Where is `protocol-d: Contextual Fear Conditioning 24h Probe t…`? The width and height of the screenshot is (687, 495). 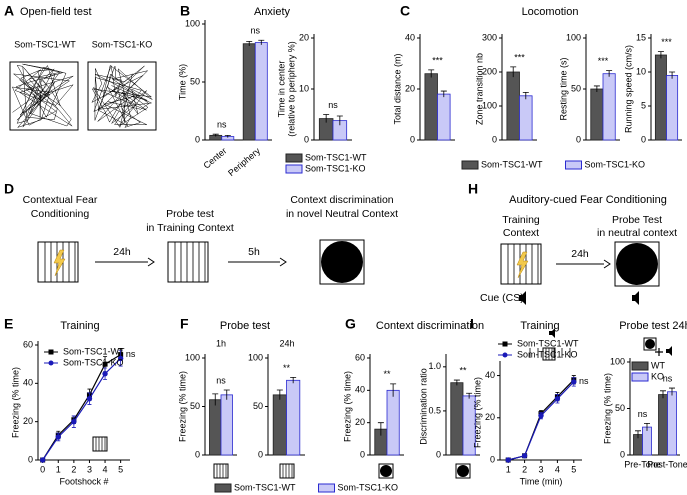 protocol-d: Contextual Fear Conditioning 24h Probe t… is located at coordinates (210, 239).